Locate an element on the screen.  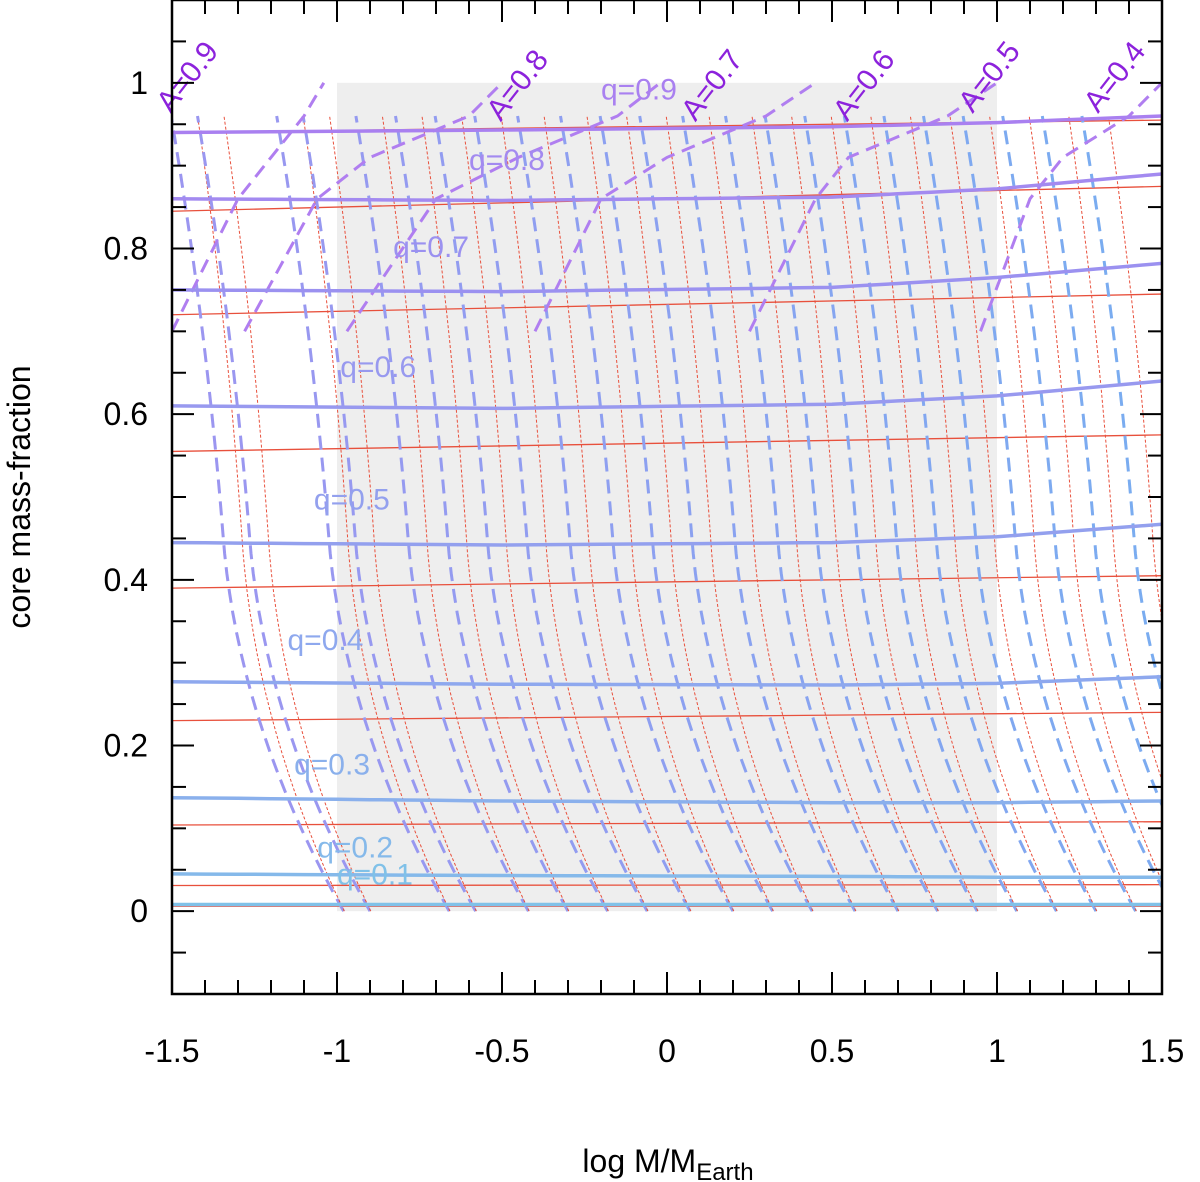
q-label: q=0.1 is located at coordinates (375, 875).